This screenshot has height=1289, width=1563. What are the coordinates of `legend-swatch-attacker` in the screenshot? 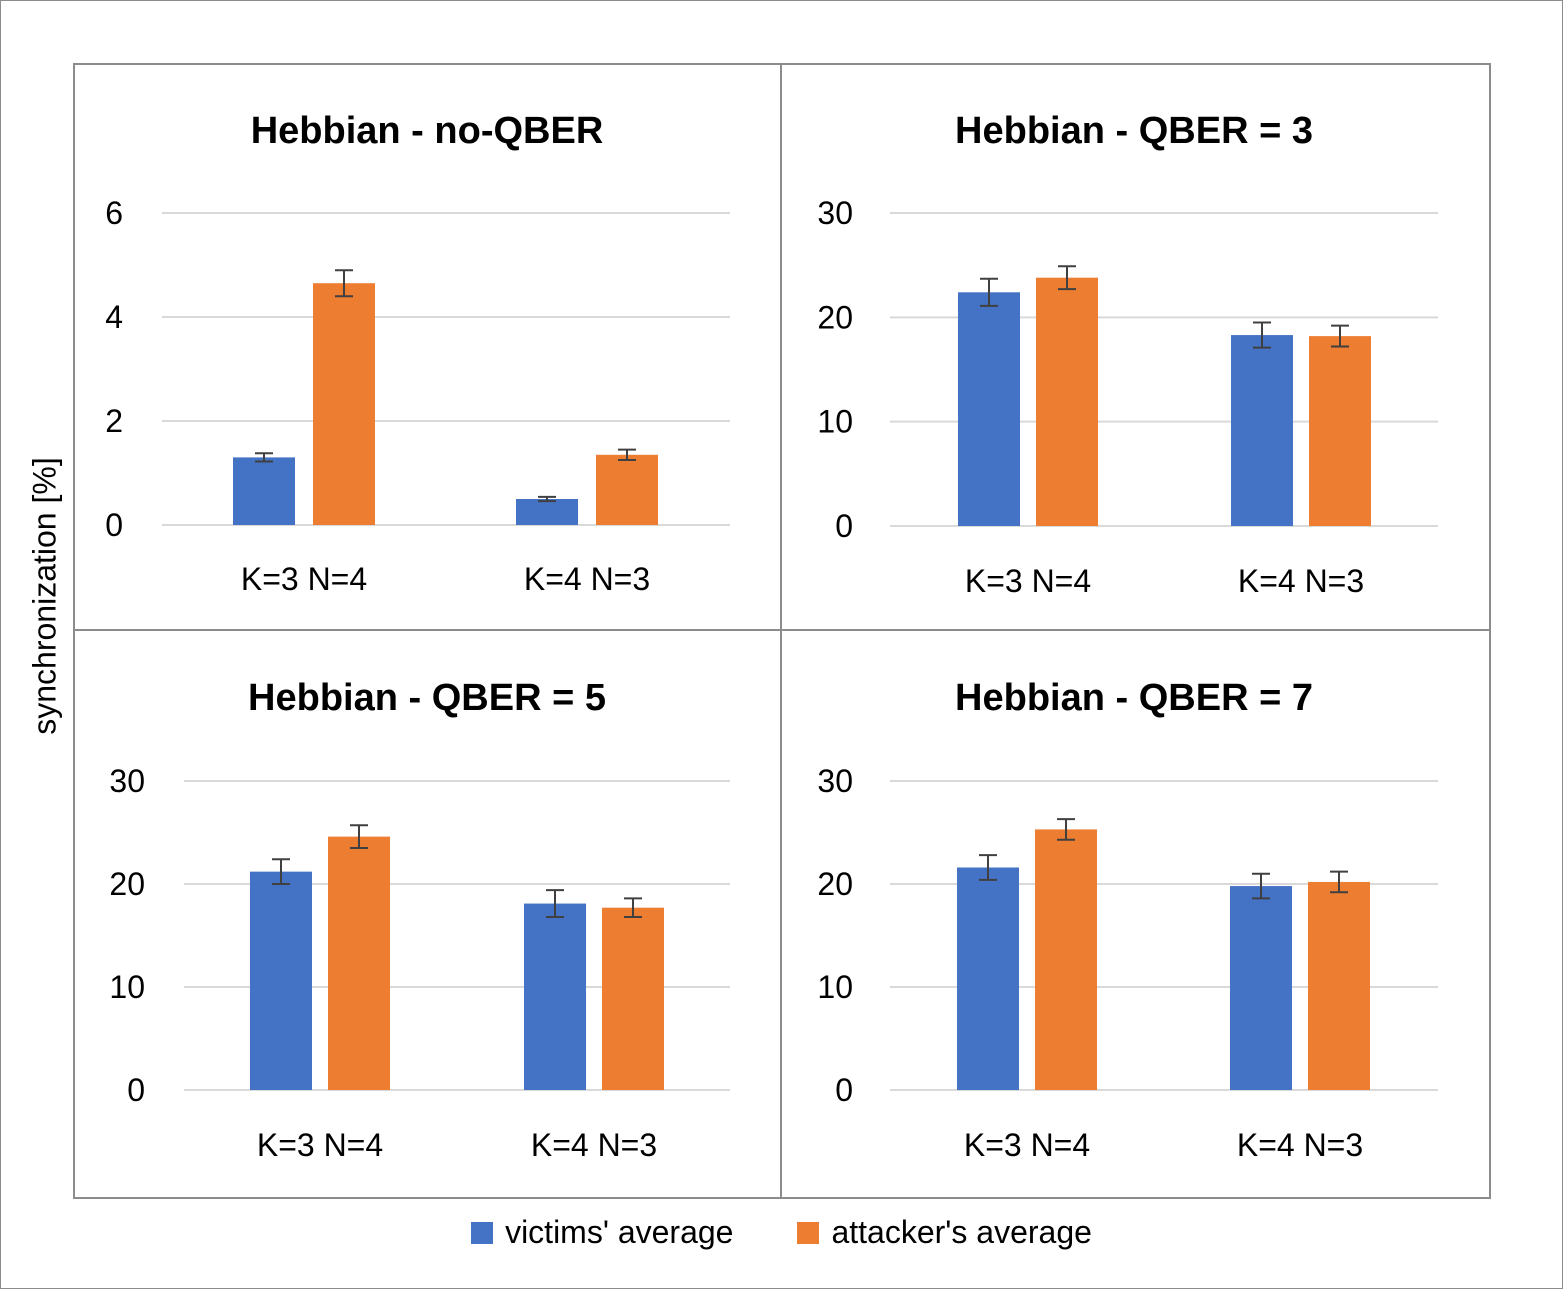 It's located at (808, 1232).